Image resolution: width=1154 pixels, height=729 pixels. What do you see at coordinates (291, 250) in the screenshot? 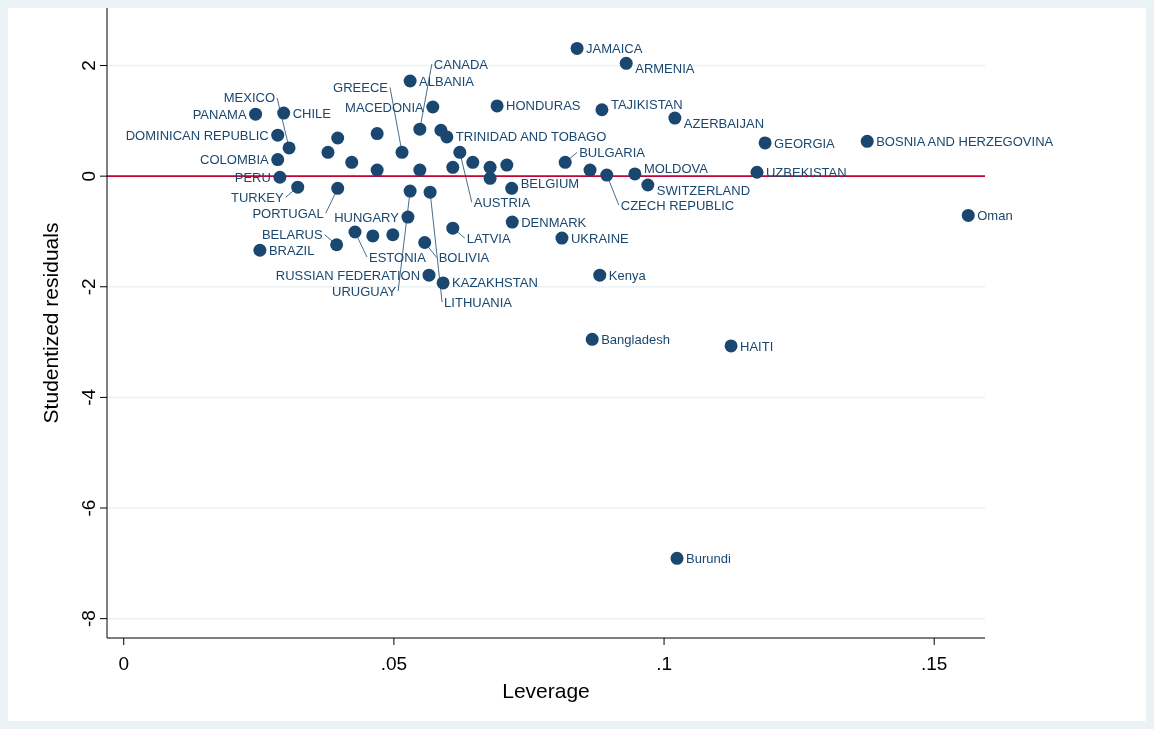
I see `annotation: BRAZIL` at bounding box center [291, 250].